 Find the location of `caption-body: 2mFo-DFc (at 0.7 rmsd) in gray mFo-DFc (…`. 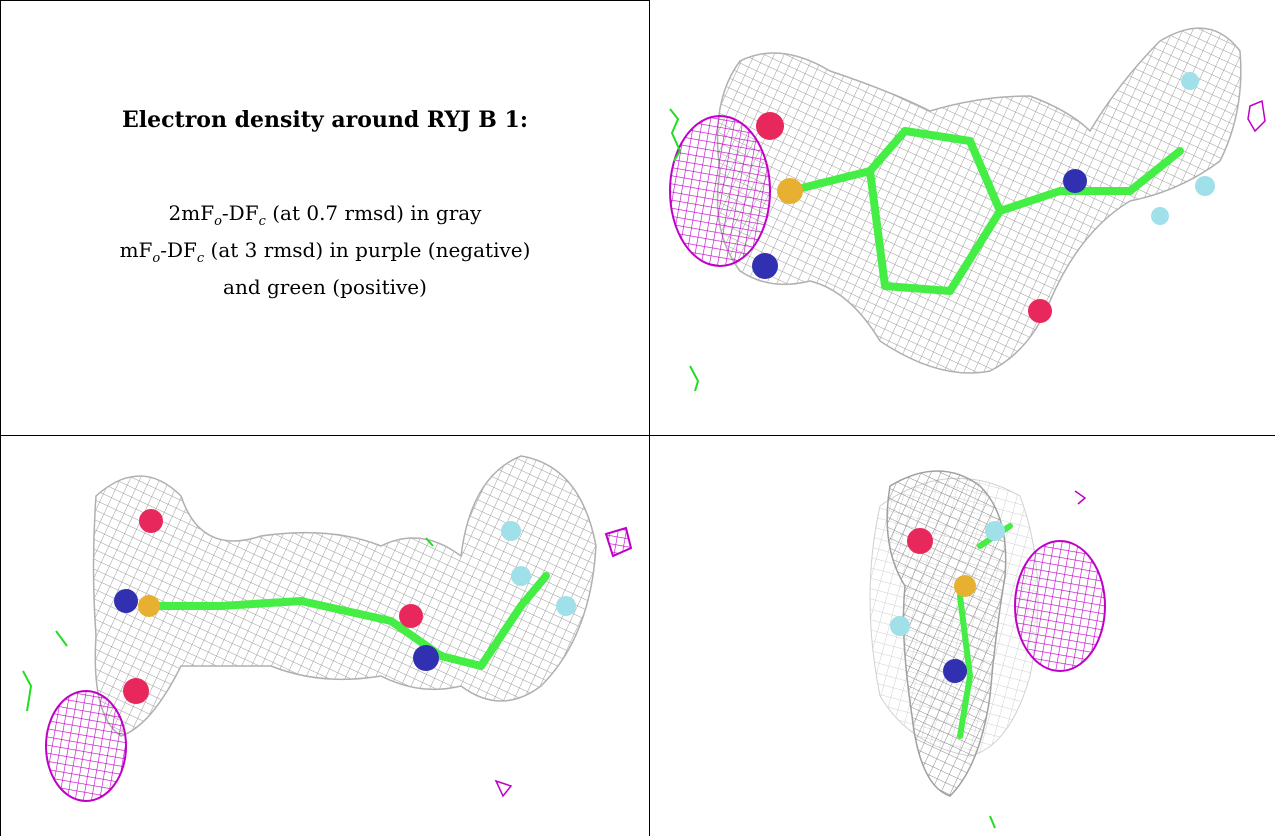

caption-body: 2mFo-DFc (at 0.7 rmsd) in gray mFo-DFc (… is located at coordinates (325, 250).